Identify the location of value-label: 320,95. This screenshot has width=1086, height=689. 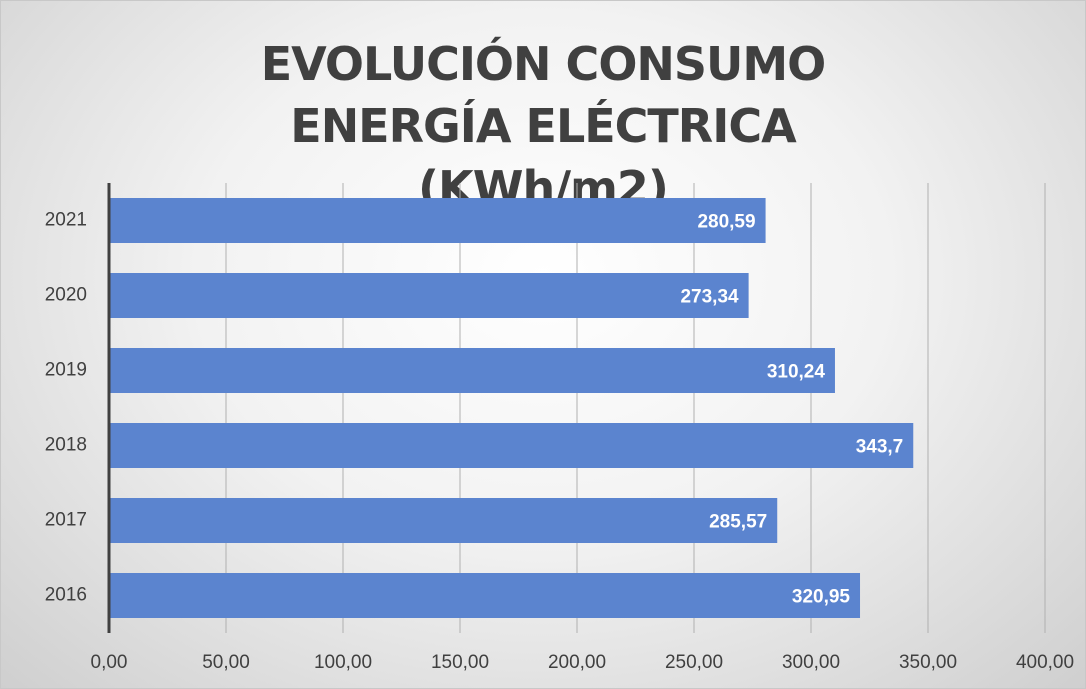
(821, 597).